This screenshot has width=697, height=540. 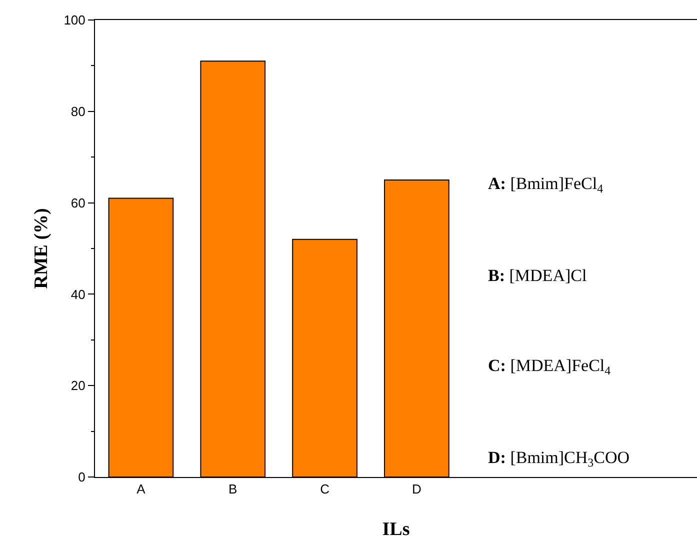 I want to click on y-tick-label: 20, so click(x=78, y=386).